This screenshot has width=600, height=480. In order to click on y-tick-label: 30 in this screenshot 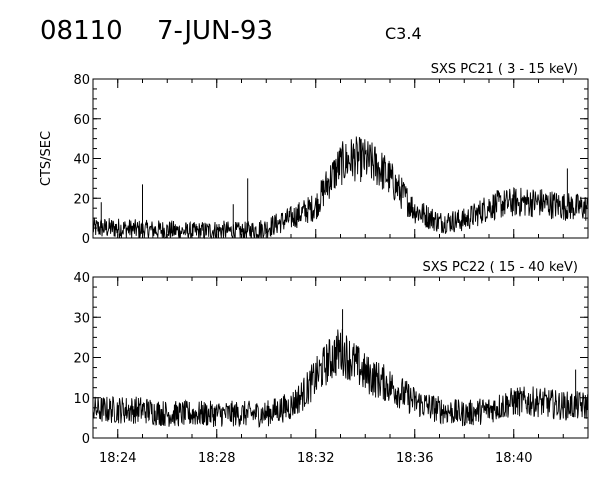, I will do `click(81, 318)`.